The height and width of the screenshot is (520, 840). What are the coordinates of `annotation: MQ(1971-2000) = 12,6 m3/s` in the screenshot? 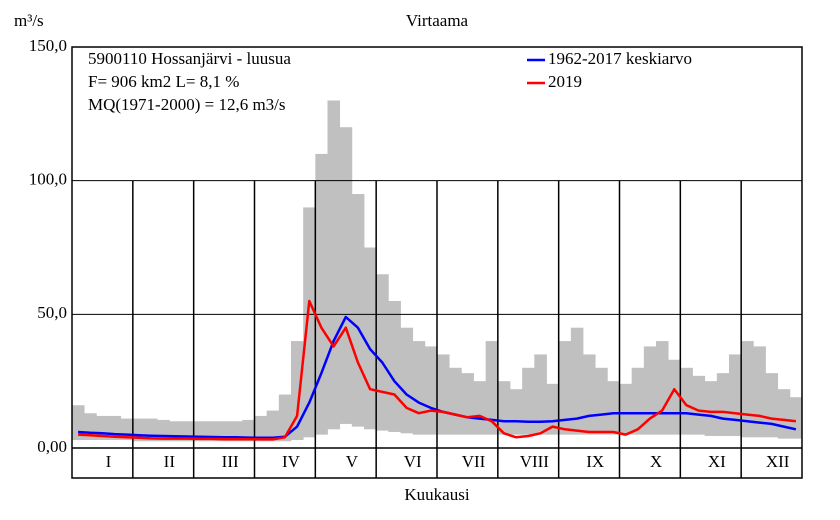 It's located at (187, 104).